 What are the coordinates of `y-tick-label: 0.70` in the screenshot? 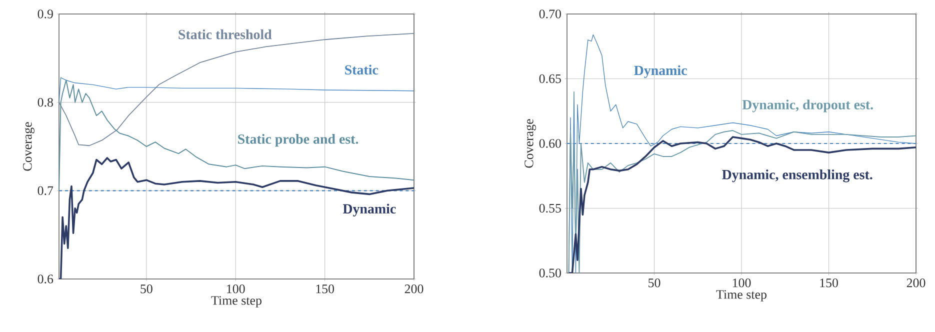 It's located at (550, 14).